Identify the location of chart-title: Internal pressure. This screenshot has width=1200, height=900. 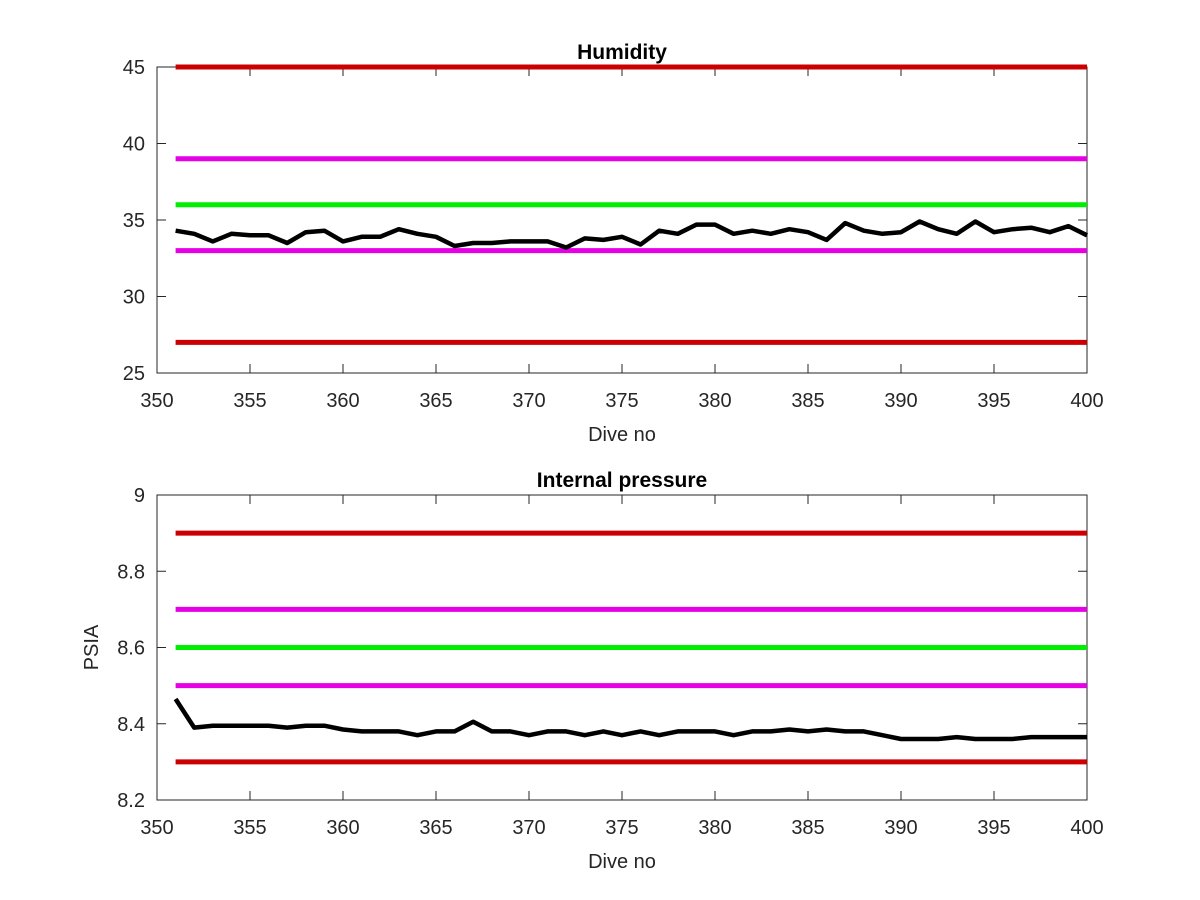
(622, 480).